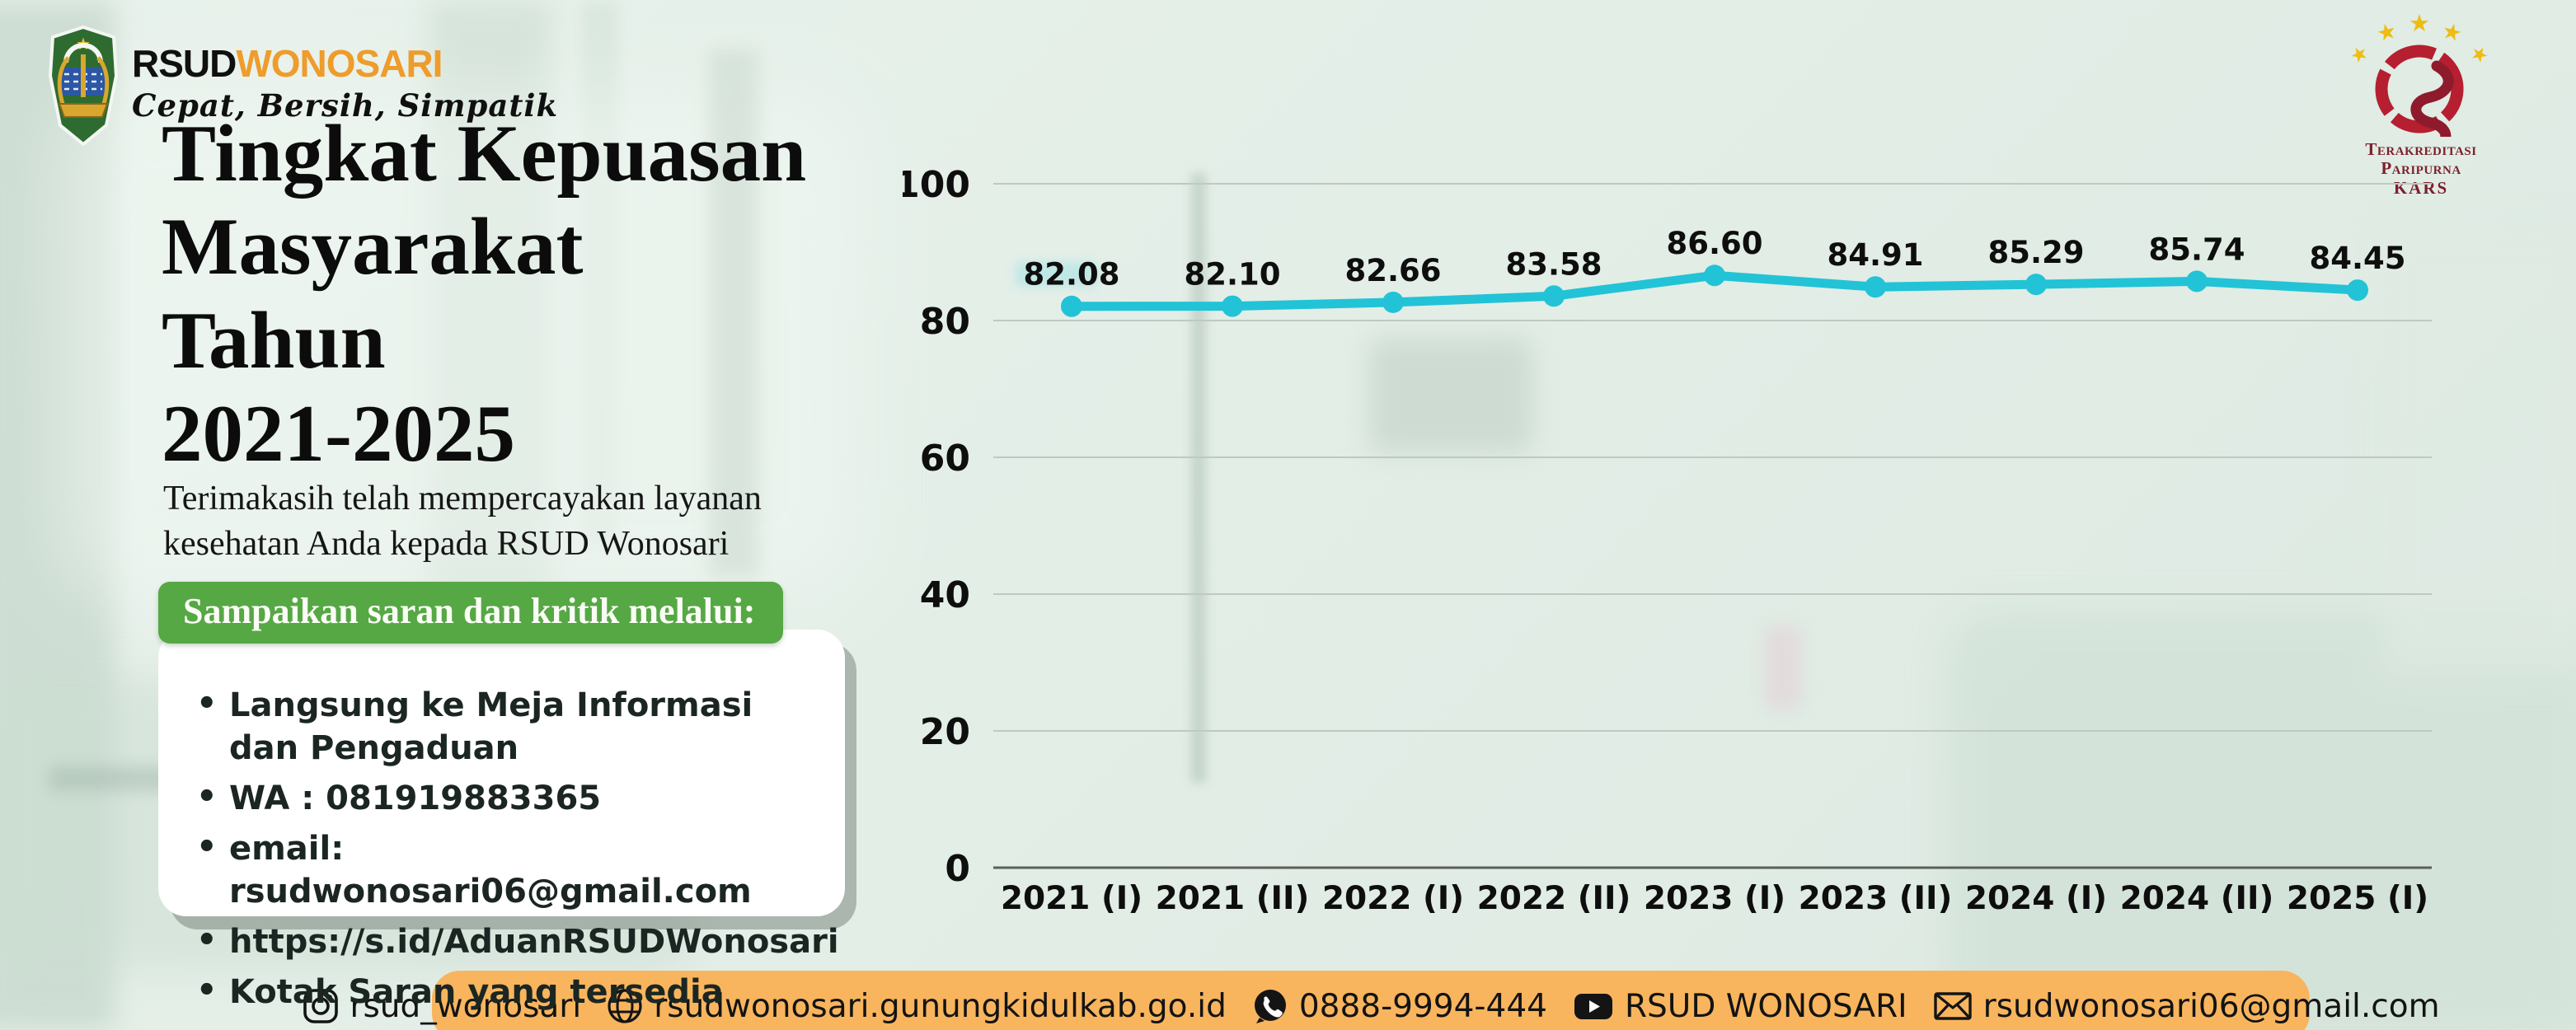  I want to click on contact-youtube: RSUD WONOSARI, so click(1740, 1006).